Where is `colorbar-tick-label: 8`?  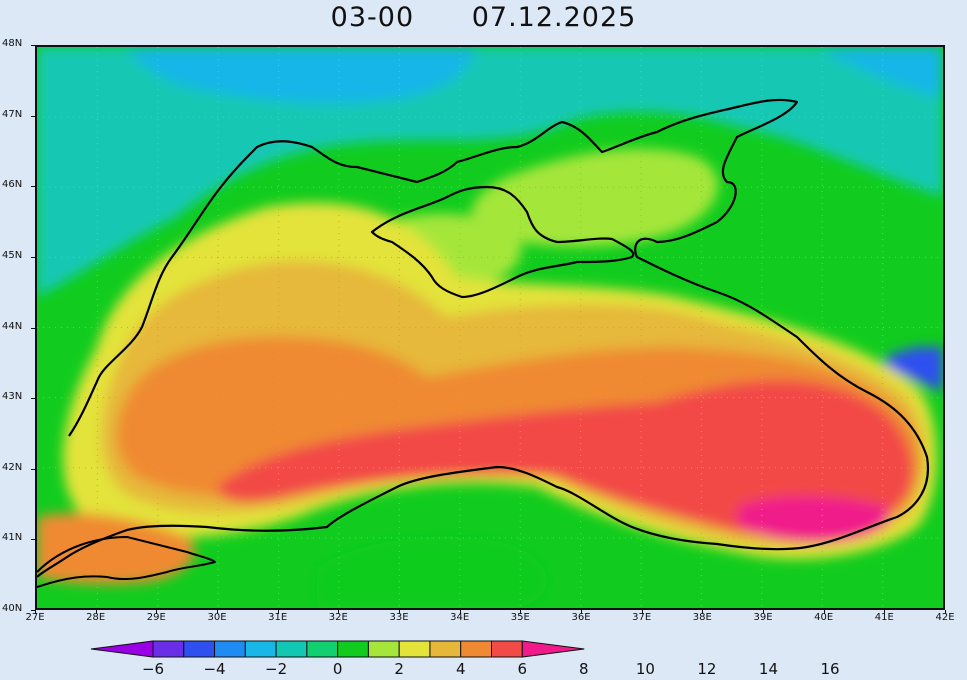
colorbar-tick-label: 8 is located at coordinates (584, 669).